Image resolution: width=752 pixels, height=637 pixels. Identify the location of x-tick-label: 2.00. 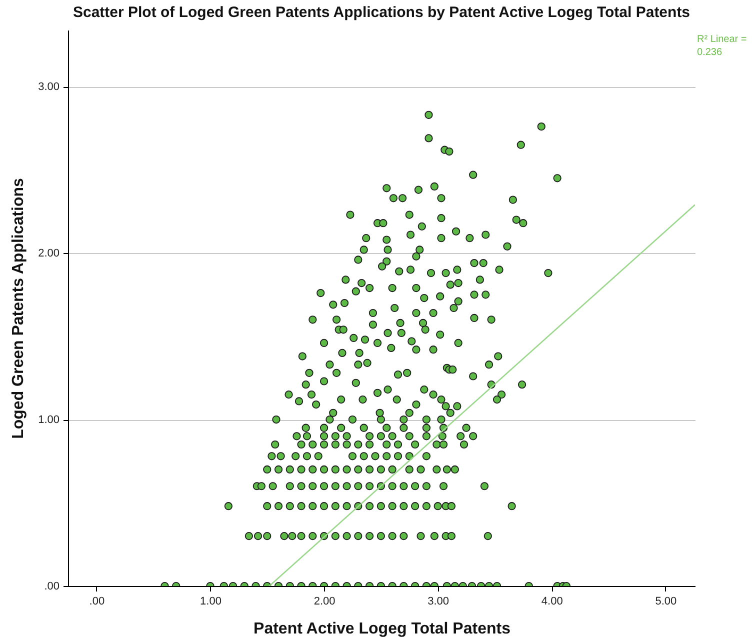
(325, 602).